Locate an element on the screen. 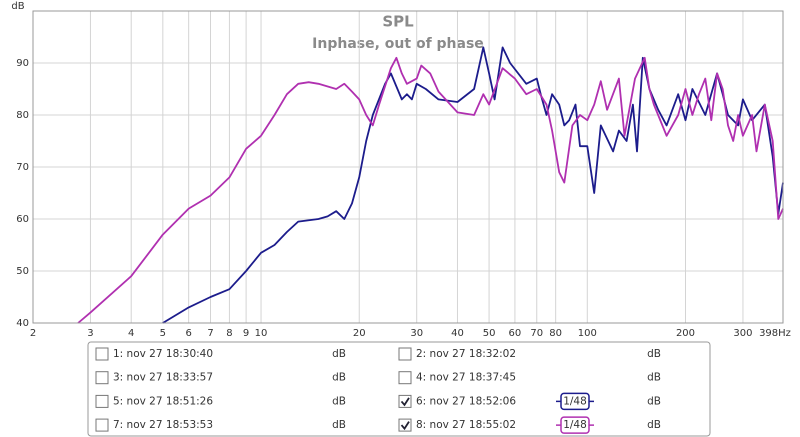  x-tick-label: 80 is located at coordinates (555, 333).